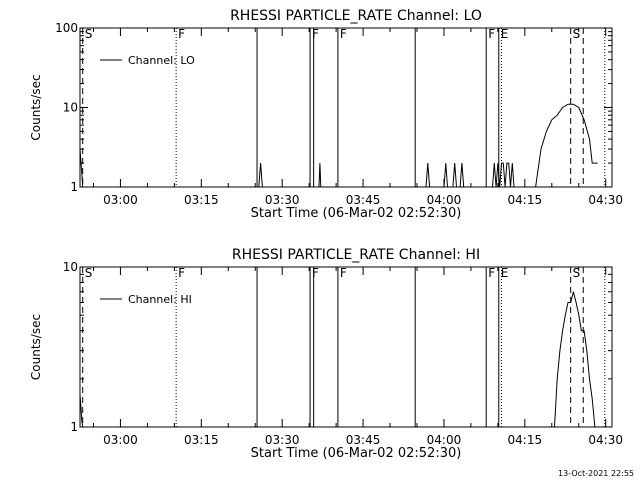 Image resolution: width=640 pixels, height=480 pixels. I want to click on chart-title: RHESSI PARTICLE_RATE Channel: LO, so click(356, 16).